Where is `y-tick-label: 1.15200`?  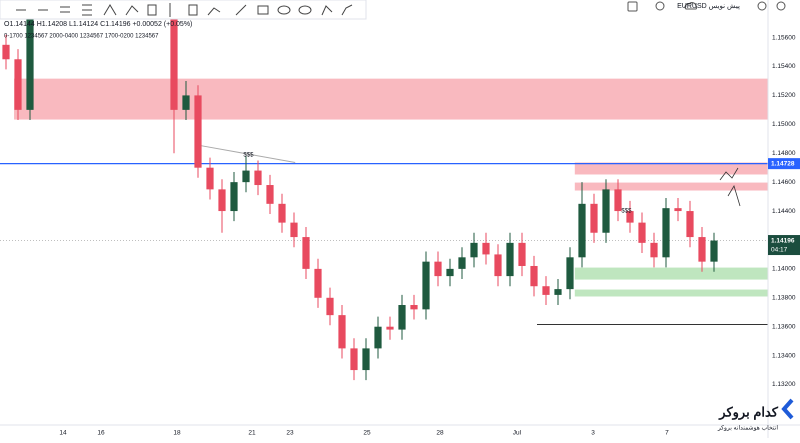
y-tick-label: 1.15200 is located at coordinates (784, 95).